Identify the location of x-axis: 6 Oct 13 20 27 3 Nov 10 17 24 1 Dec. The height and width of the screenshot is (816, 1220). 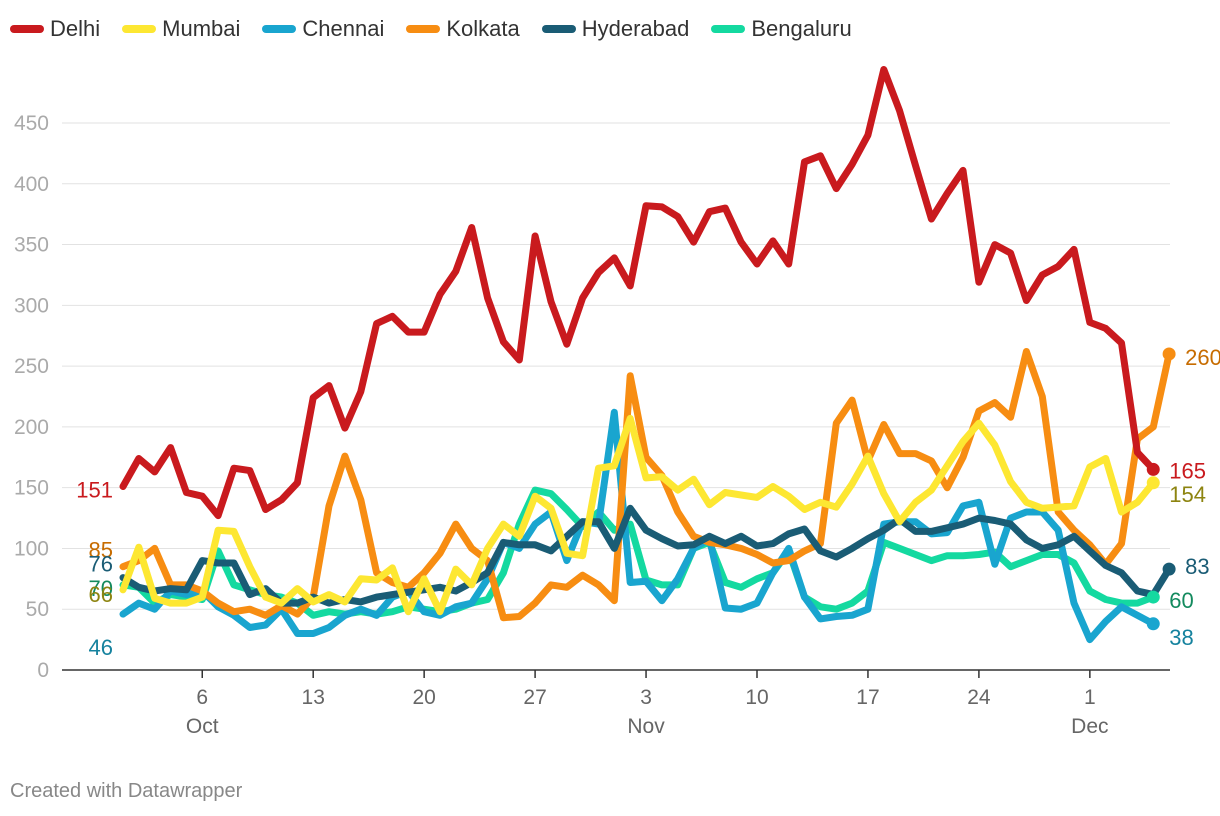
(647, 704).